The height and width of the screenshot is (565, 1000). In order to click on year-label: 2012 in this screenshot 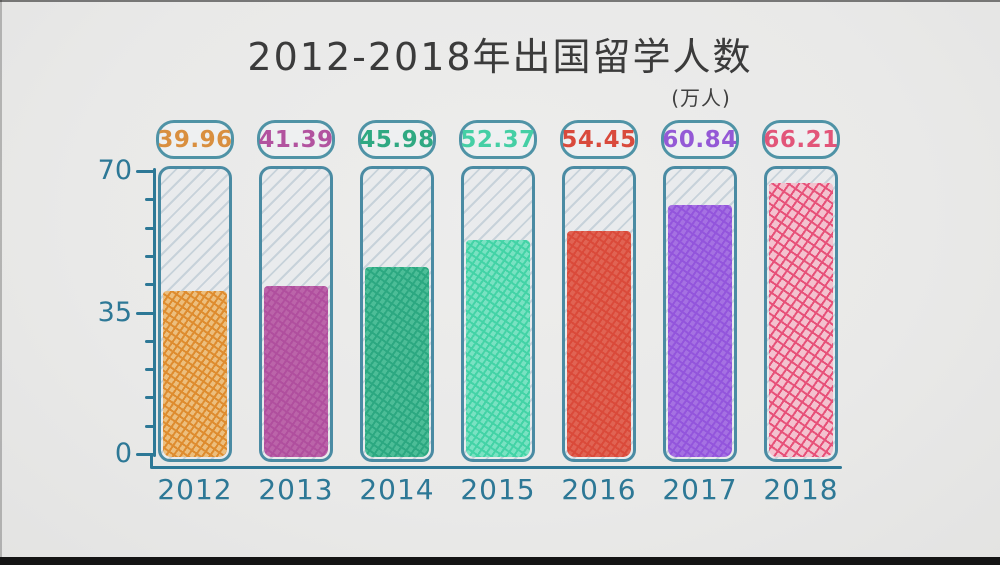, I will do `click(195, 489)`.